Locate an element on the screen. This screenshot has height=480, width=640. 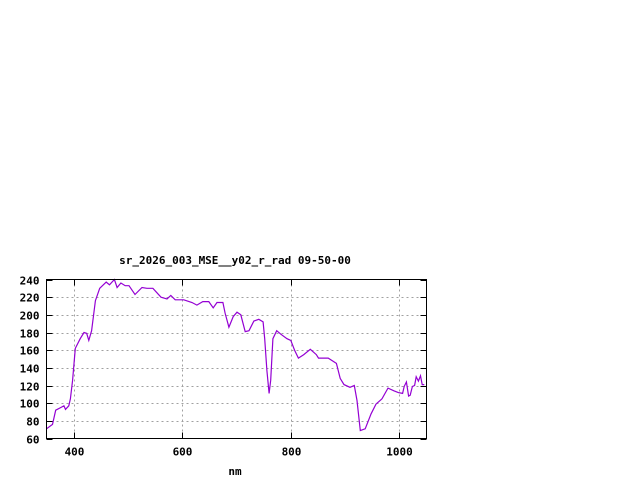
x-axis-label: nm is located at coordinates (235, 471).